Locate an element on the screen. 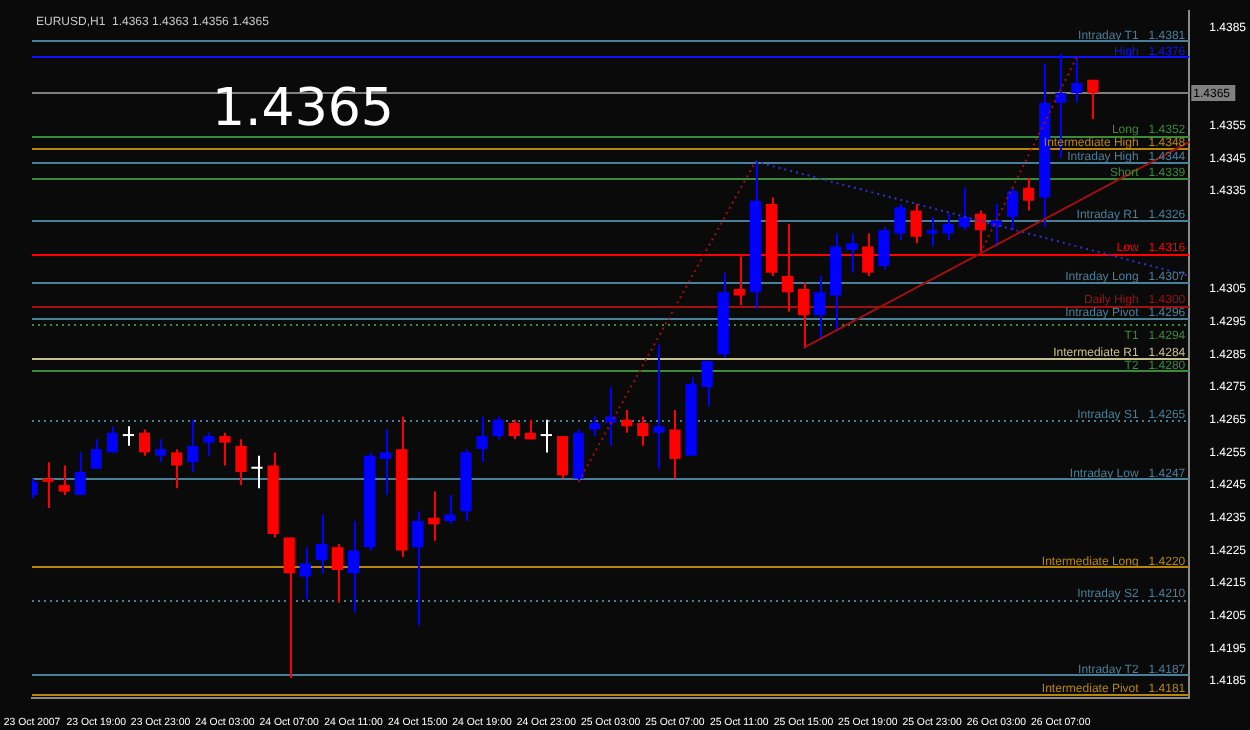 The image size is (1250, 730). annotation: 1.4365 is located at coordinates (303, 109).